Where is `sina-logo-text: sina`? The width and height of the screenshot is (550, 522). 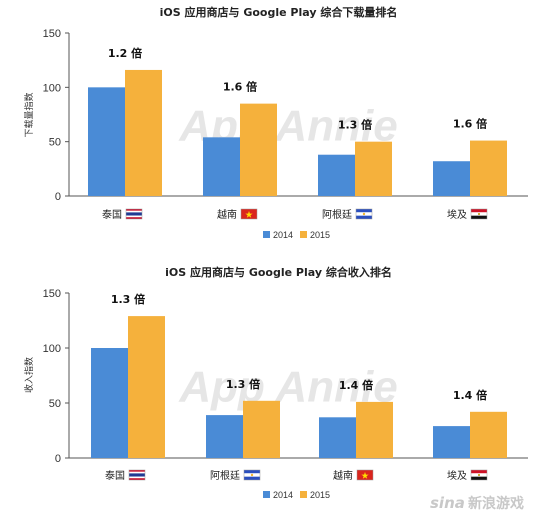 sina-logo-text: sina is located at coordinates (447, 503).